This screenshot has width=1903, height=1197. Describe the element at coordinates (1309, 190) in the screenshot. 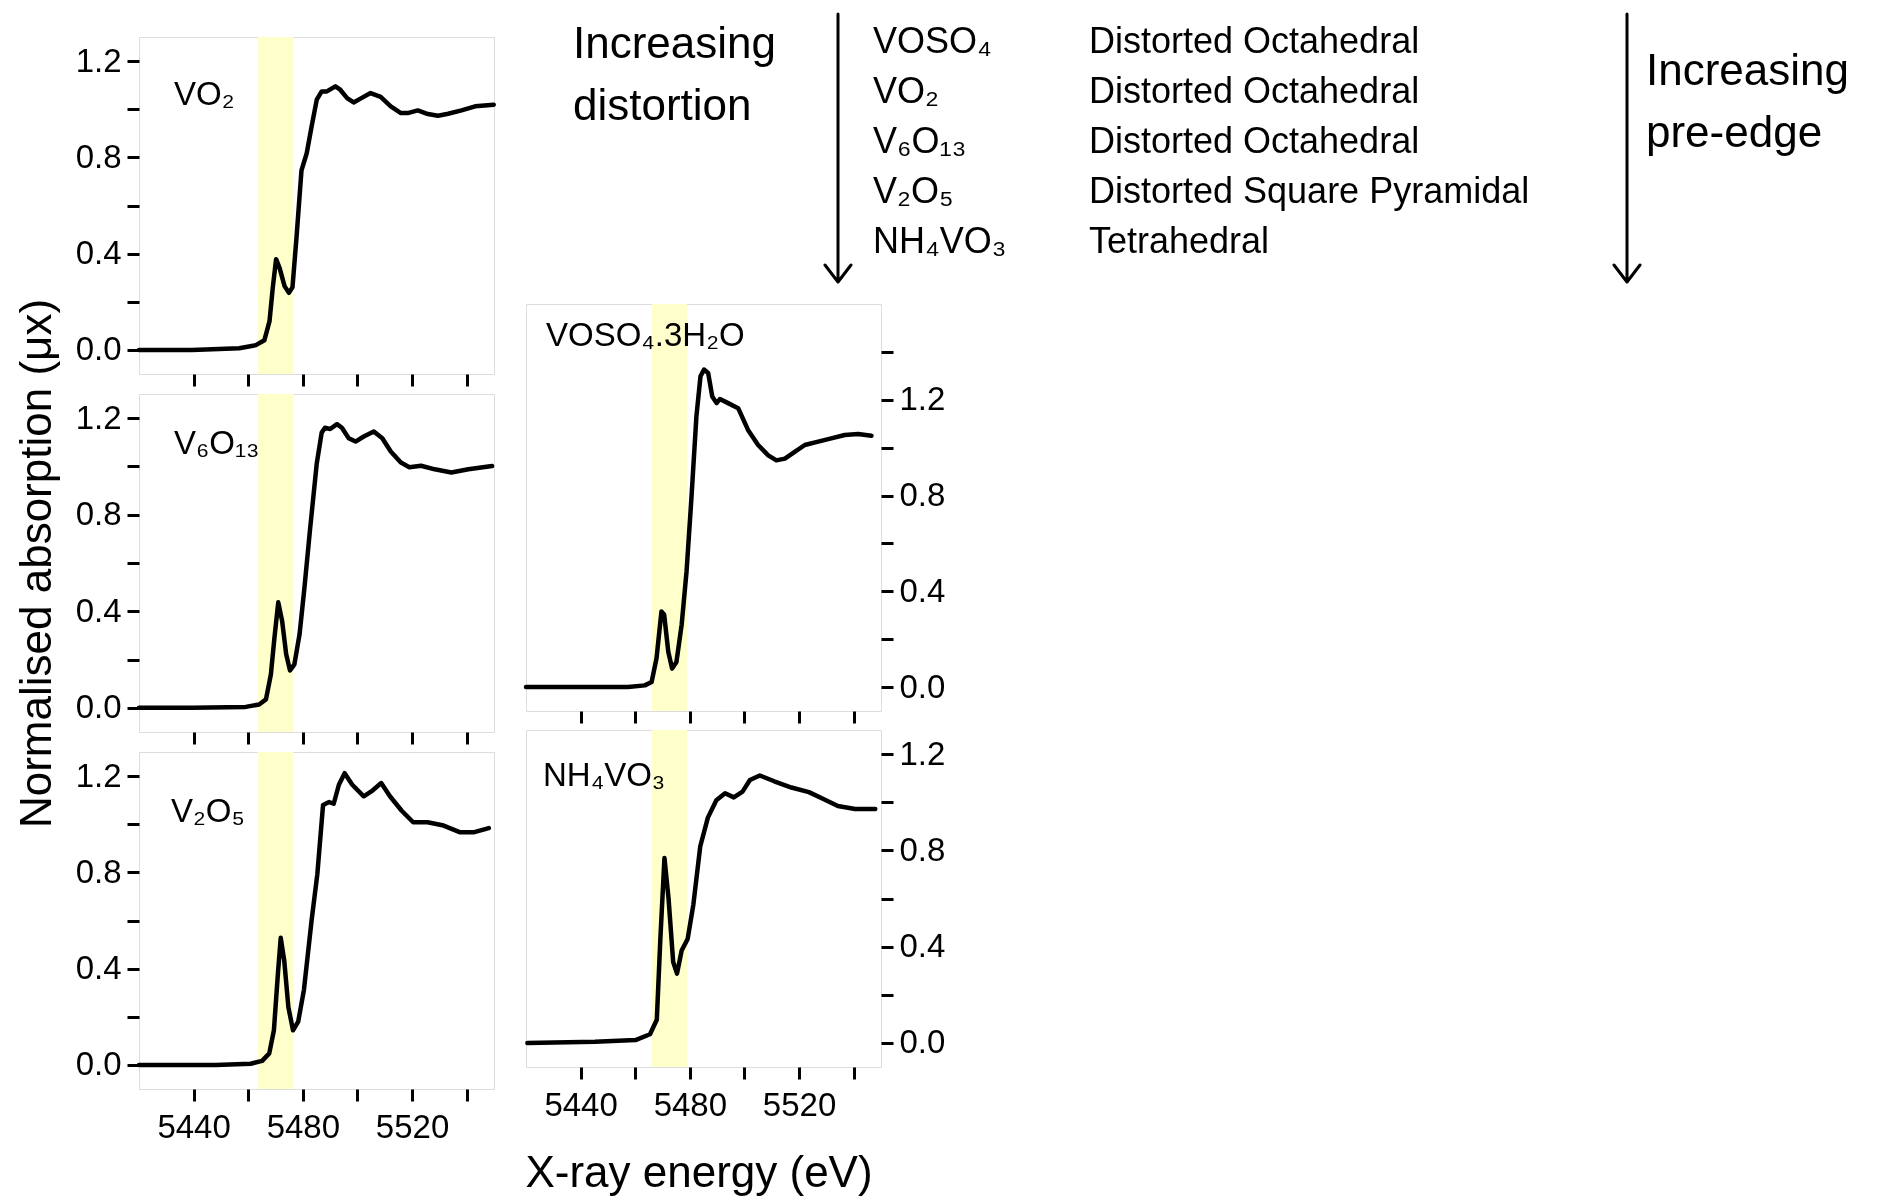

I see `text: Distorted Square Pyramidal` at that location.